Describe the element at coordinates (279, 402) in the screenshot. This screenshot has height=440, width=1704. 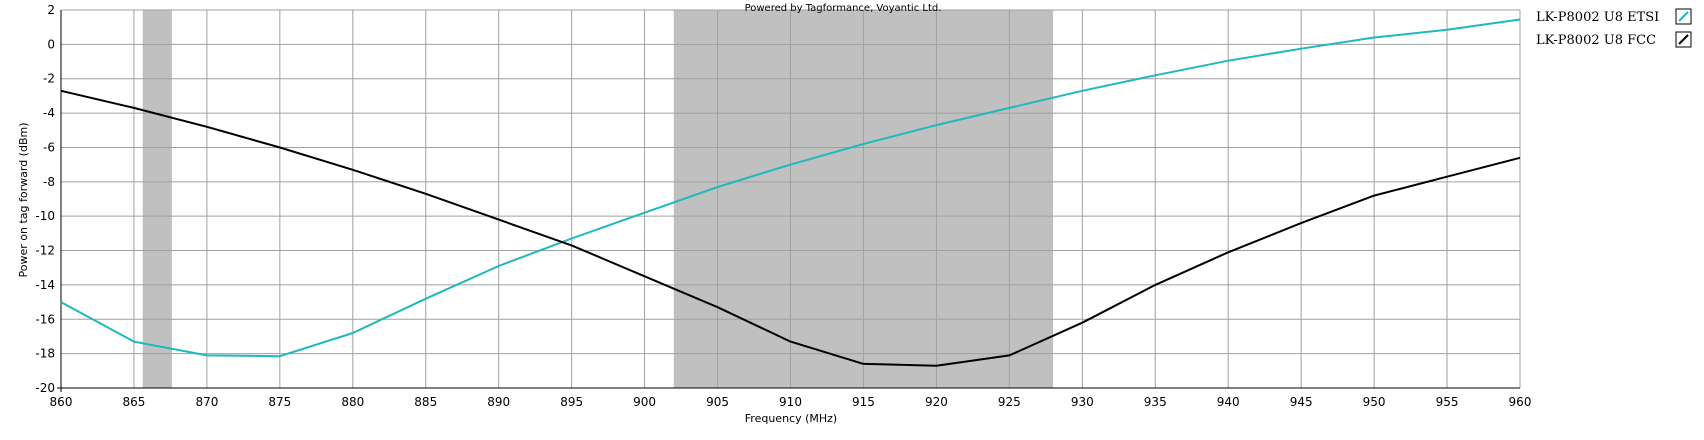
I see `x-tick-label: 875` at that location.